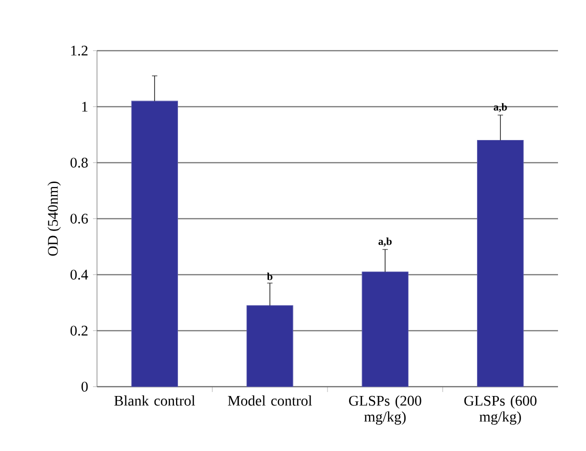 This screenshot has height=451, width=586. Describe the element at coordinates (270, 400) in the screenshot. I see `x-tick-label: Model control` at that location.